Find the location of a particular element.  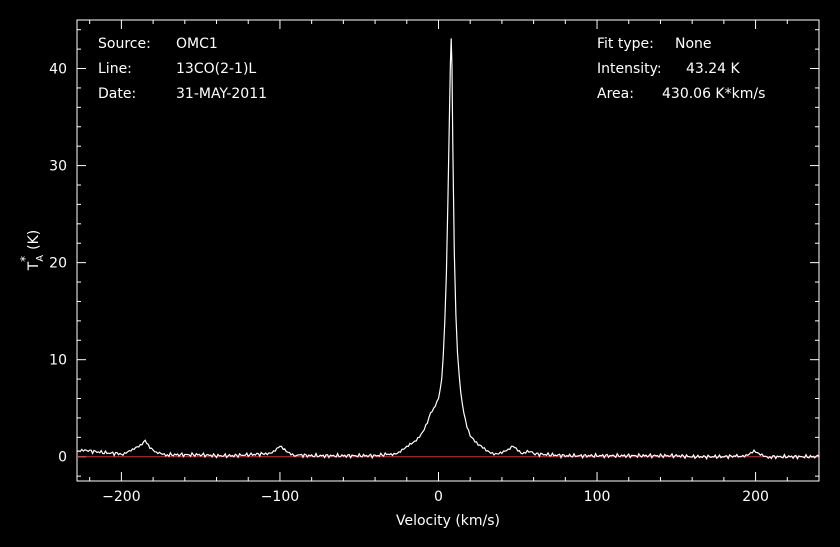

line-value: 13CO(2-1)L is located at coordinates (216, 69).